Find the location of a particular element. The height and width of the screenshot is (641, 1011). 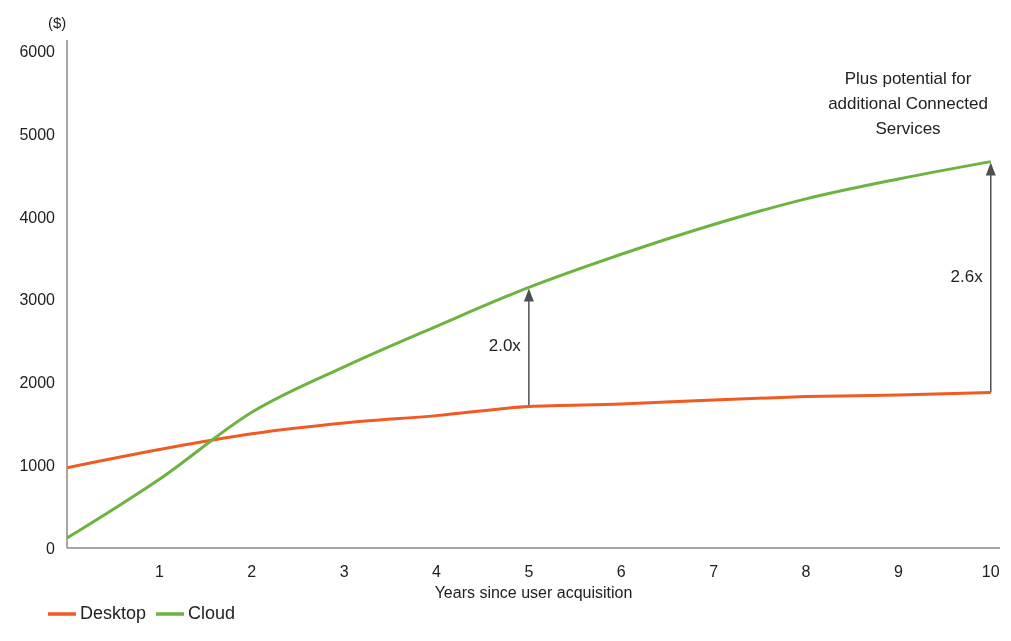

x-tick-label: 8 is located at coordinates (806, 572).